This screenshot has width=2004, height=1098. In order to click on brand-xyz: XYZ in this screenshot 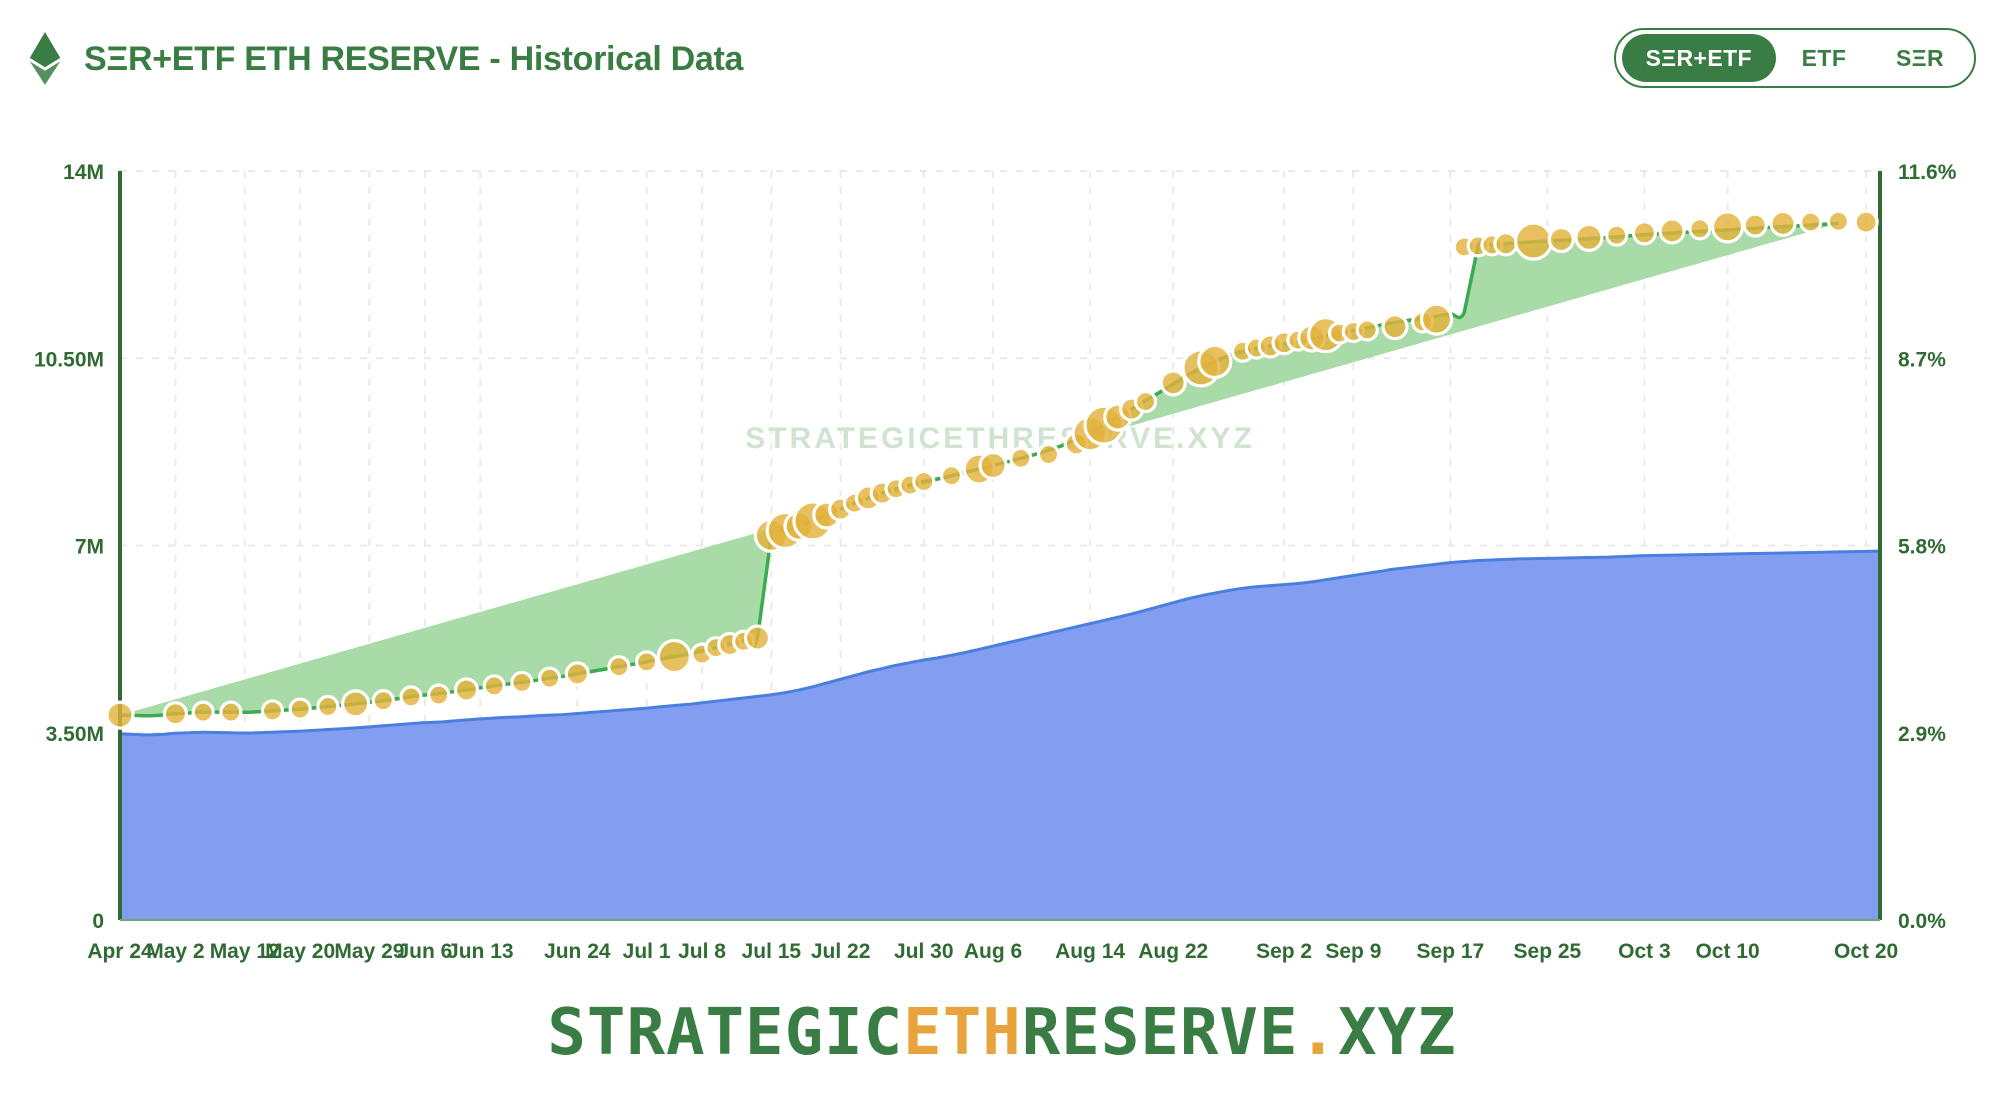, I will do `click(1397, 1033)`.